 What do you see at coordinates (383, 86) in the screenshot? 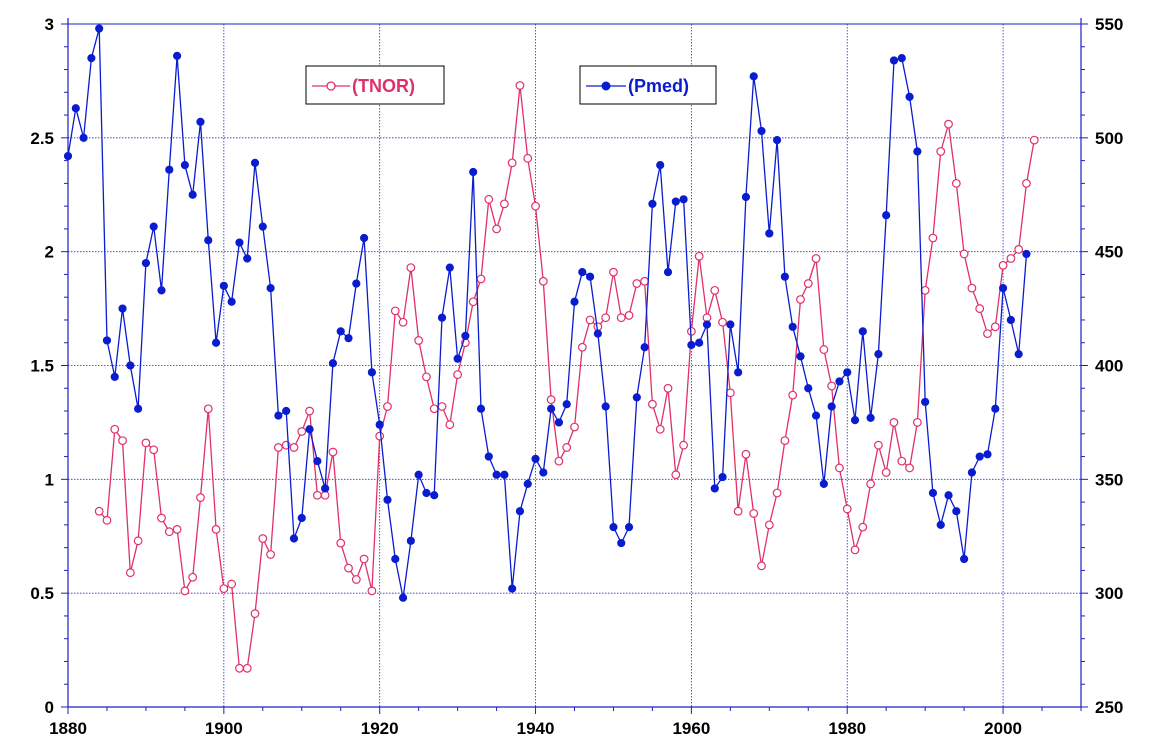
I see `legend-tnor-label: (TNOR)` at bounding box center [383, 86].